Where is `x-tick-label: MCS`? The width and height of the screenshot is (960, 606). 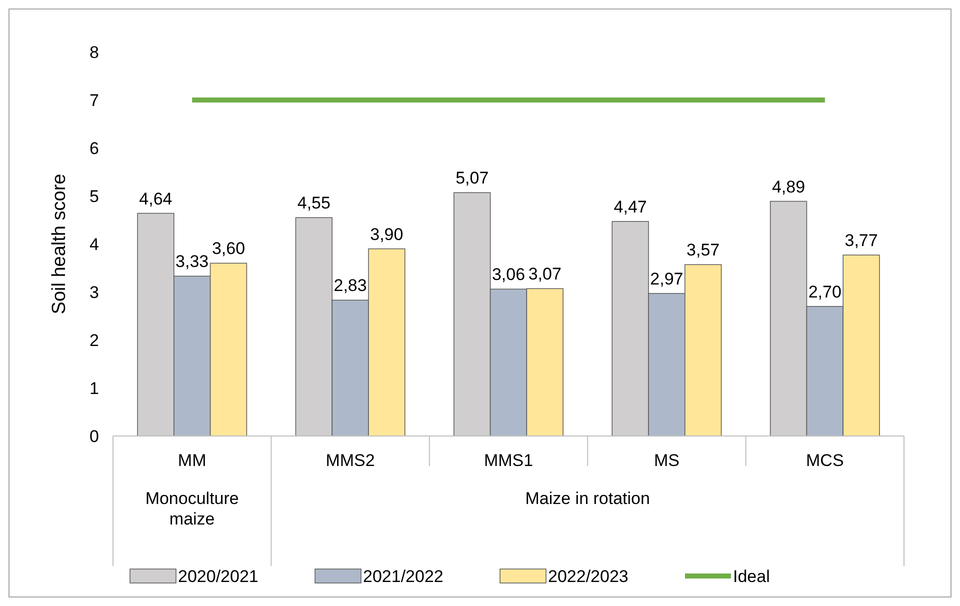 x-tick-label: MCS is located at coordinates (825, 460).